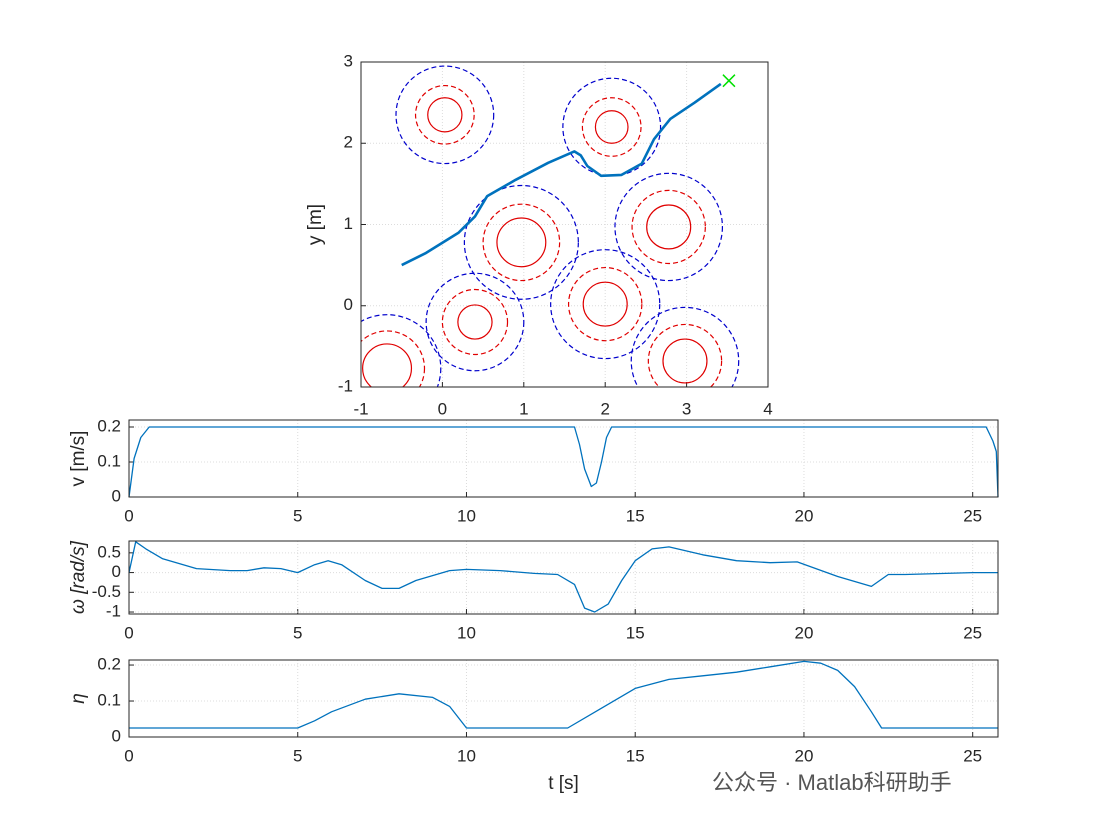 The width and height of the screenshot is (1099, 827). What do you see at coordinates (78, 698) in the screenshot?
I see `y-axis-label: η` at bounding box center [78, 698].